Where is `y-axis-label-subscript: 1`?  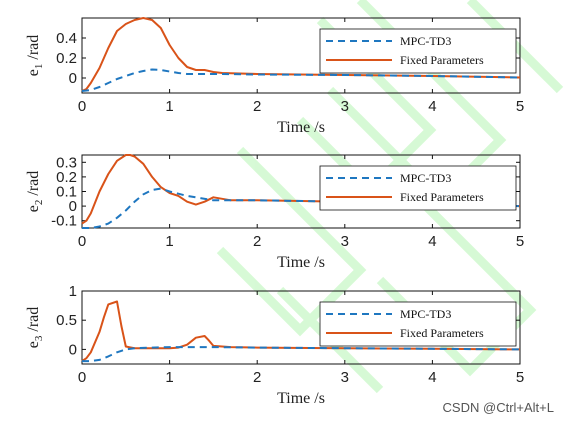 y-axis-label-subscript: 1 is located at coordinates (39, 67).